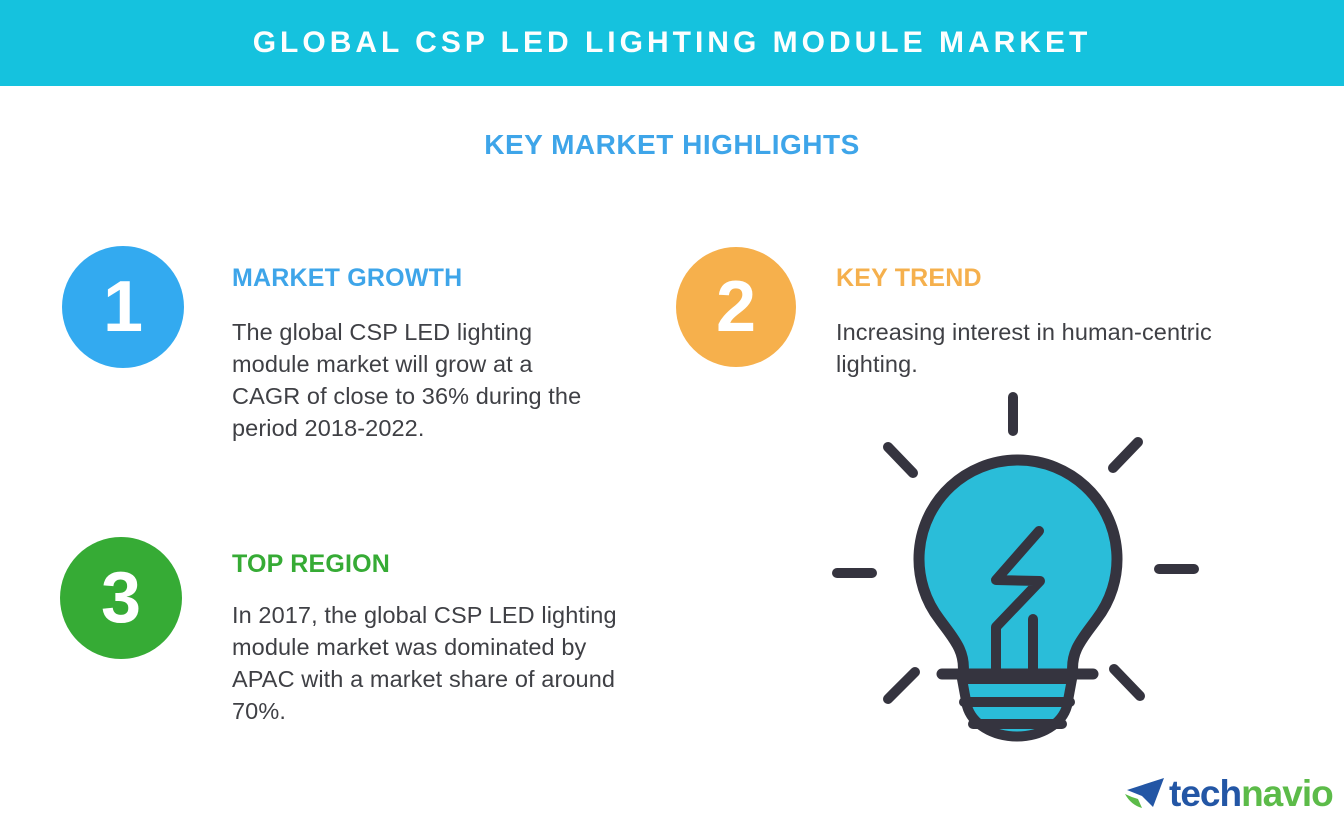  I want to click on highlight-3-title: TOP REGION, so click(311, 564).